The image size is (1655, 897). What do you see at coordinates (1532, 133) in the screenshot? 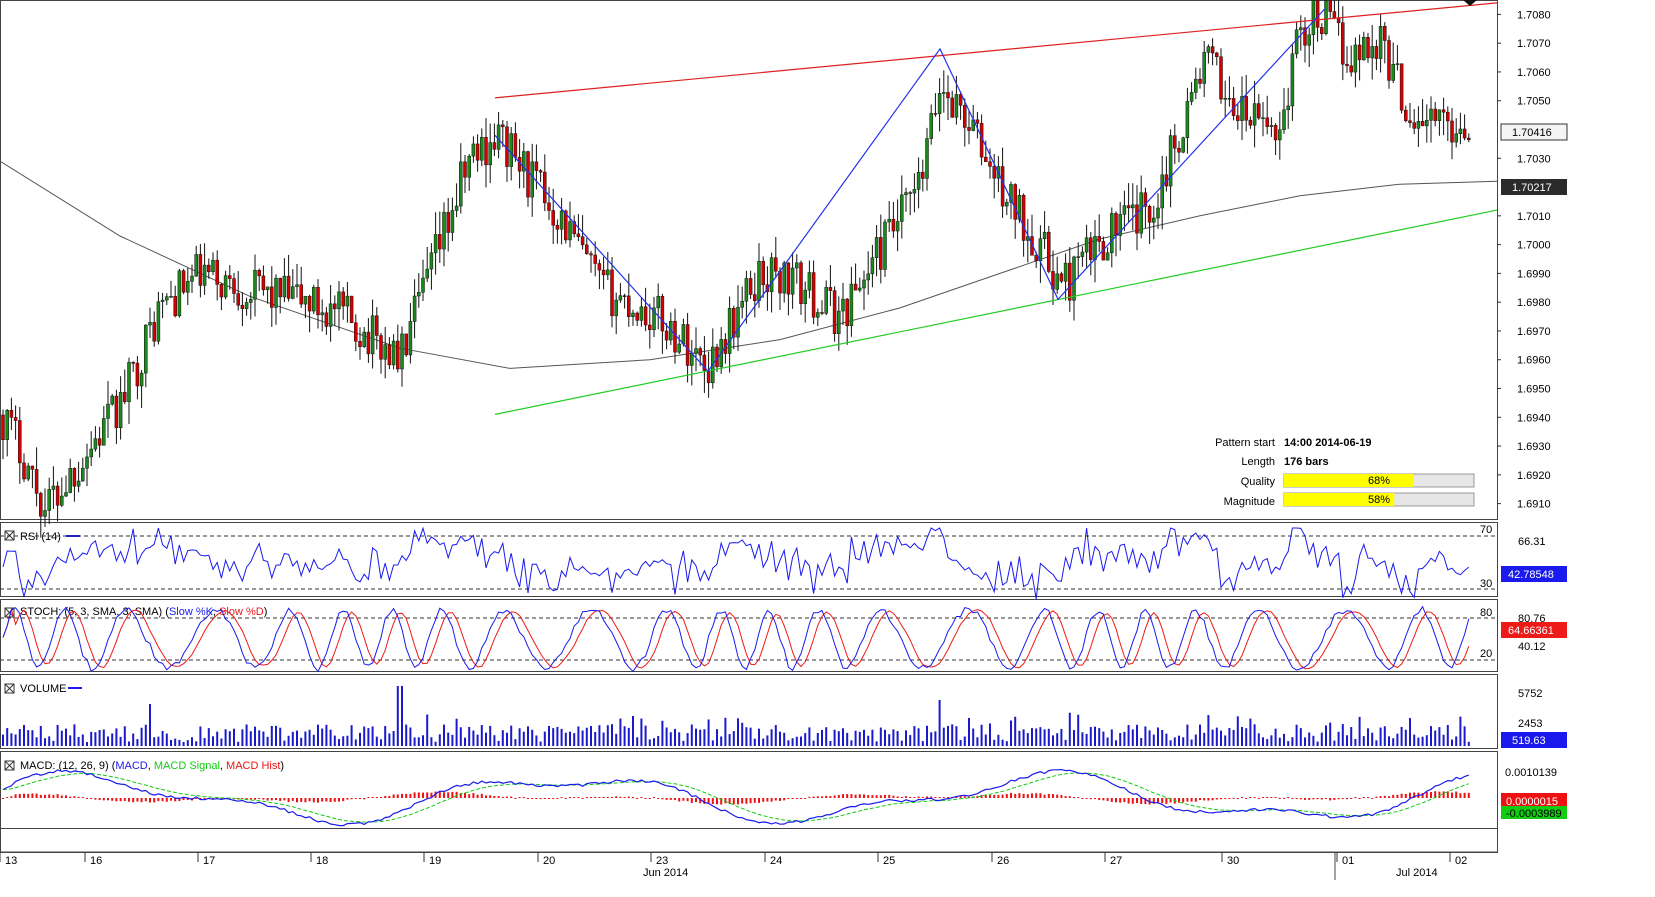
I see `current-price-label: 1.70416` at bounding box center [1532, 133].